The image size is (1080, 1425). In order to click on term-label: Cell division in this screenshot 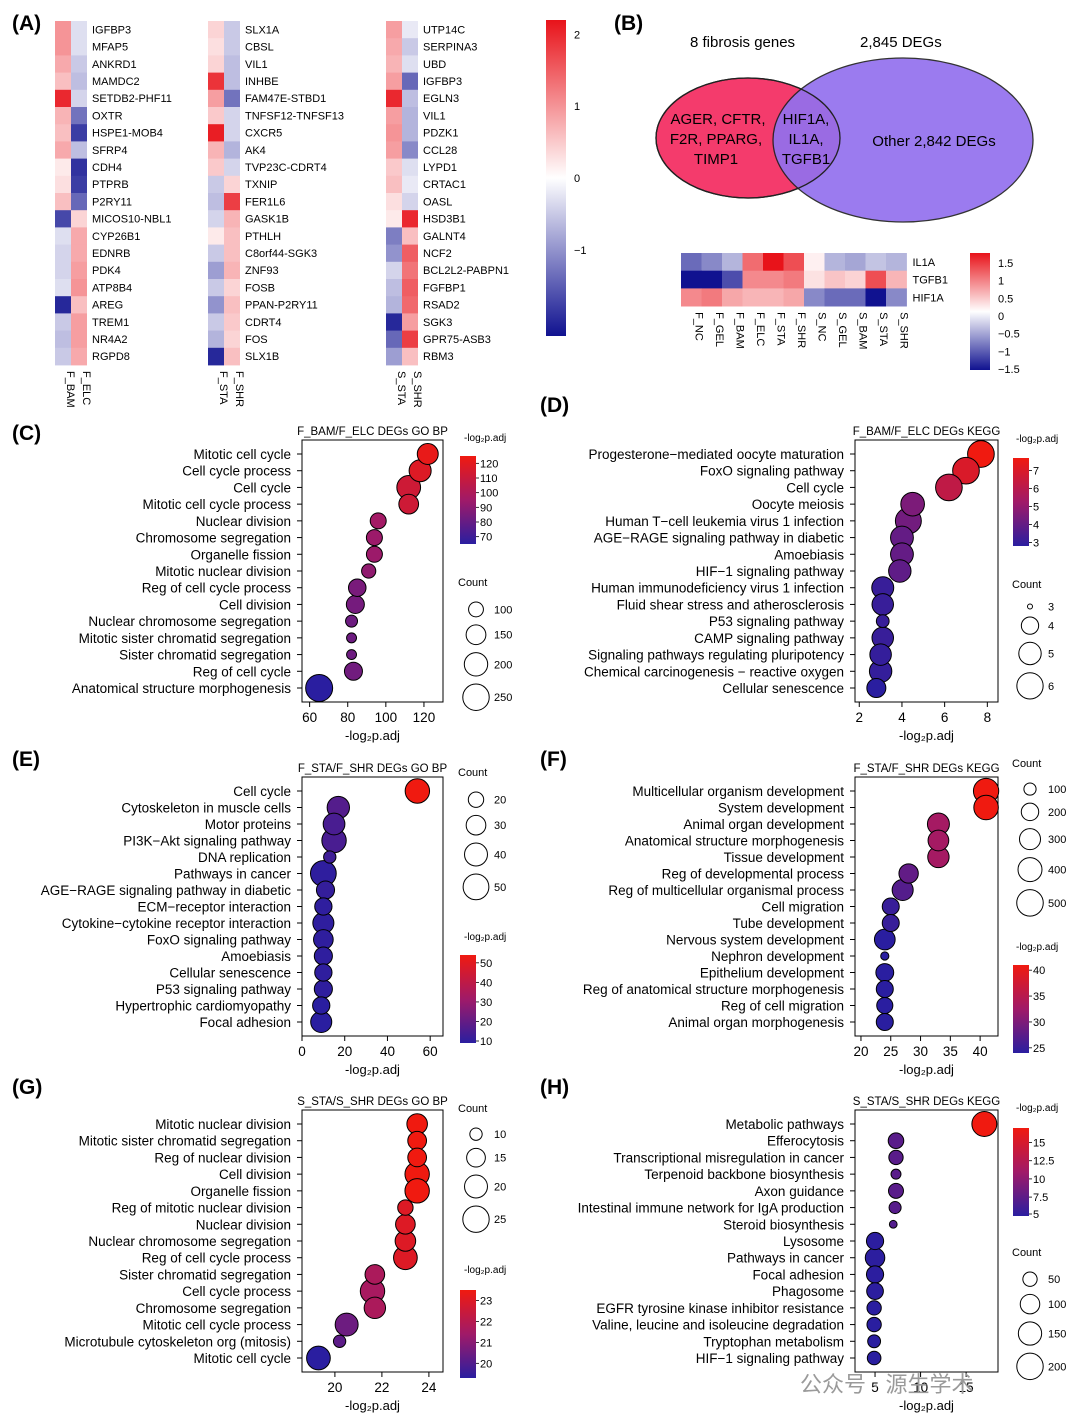, I will do `click(255, 1174)`.